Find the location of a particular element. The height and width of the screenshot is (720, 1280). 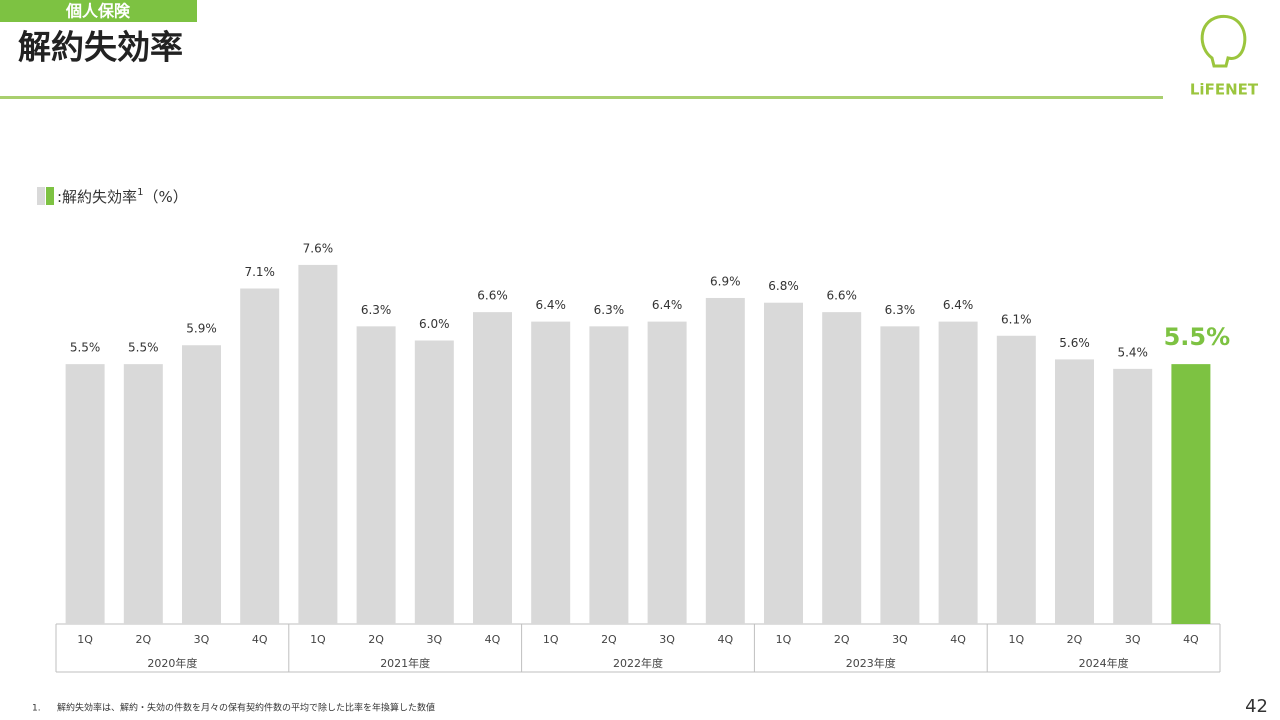

legend-unit: （%） is located at coordinates (165, 197).